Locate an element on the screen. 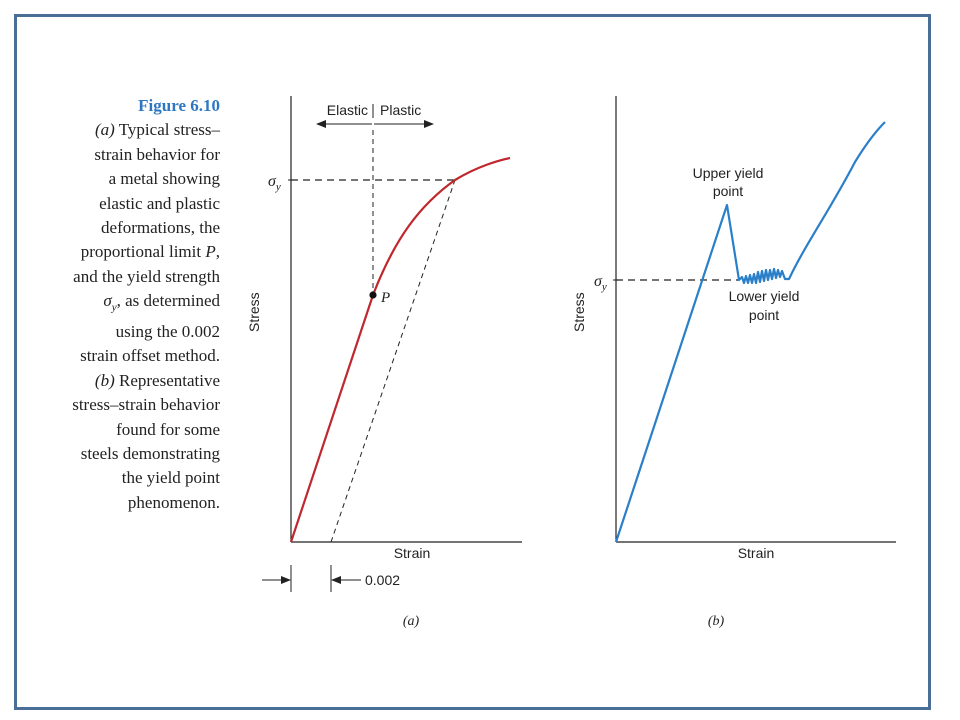 Image resolution: width=960 pixels, height=720 pixels. lower-yield-label-2: point is located at coordinates (764, 315).